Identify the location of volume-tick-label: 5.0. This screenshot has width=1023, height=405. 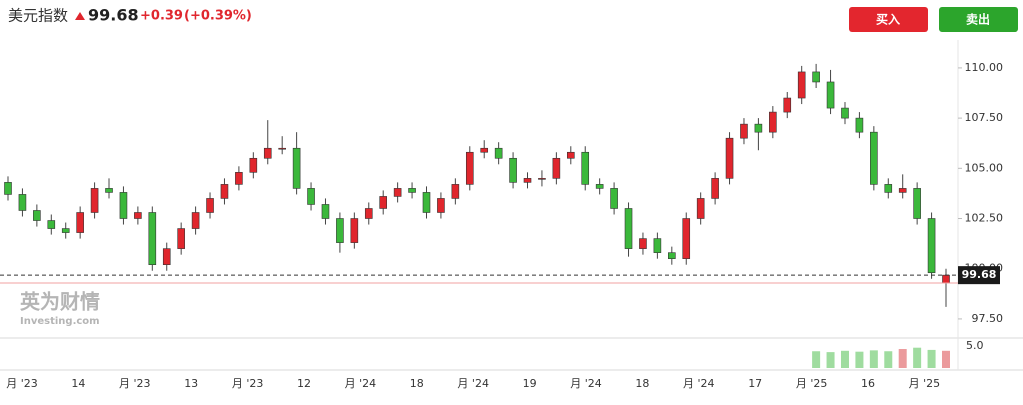
(975, 345).